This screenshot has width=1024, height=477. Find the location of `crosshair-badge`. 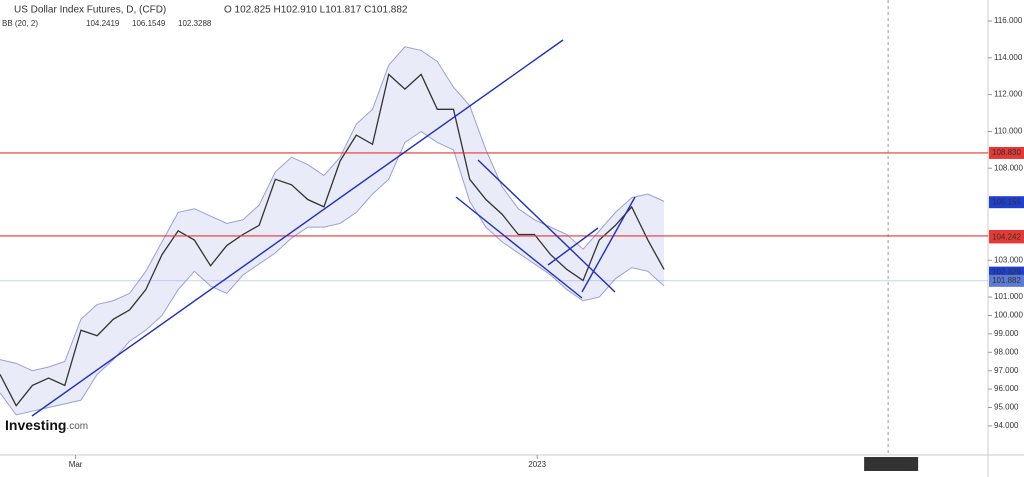

crosshair-badge is located at coordinates (891, 464).